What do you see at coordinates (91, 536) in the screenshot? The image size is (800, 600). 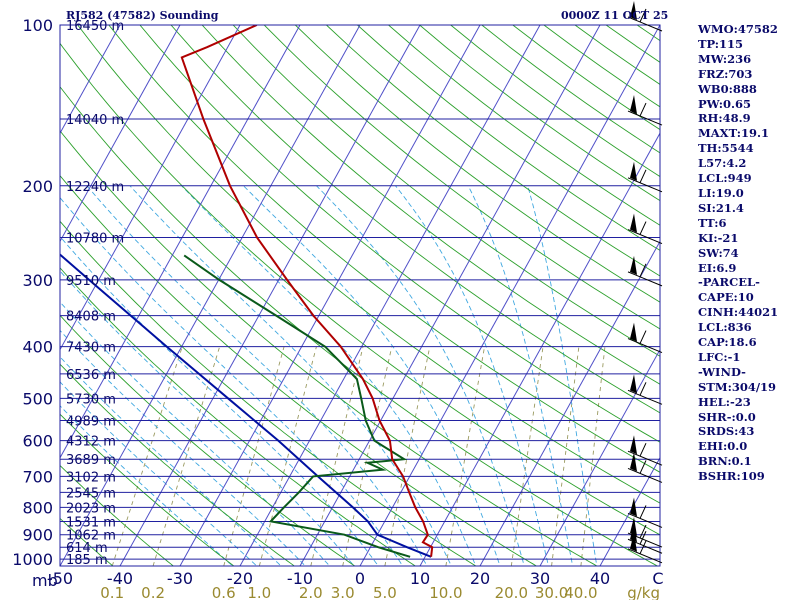 I see `height-label: 1062 m` at bounding box center [91, 536].